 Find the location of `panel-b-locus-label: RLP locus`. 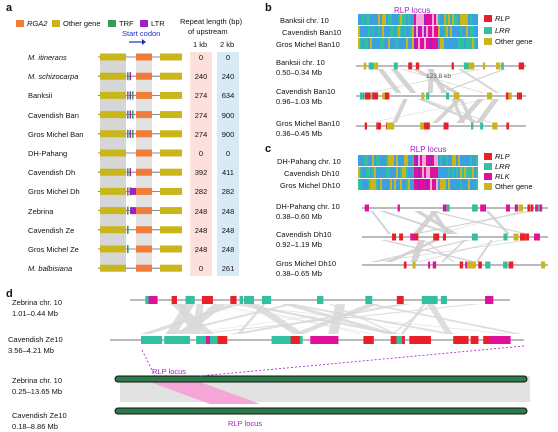

panel-b-locus-label: RLP locus is located at coordinates (412, 10).